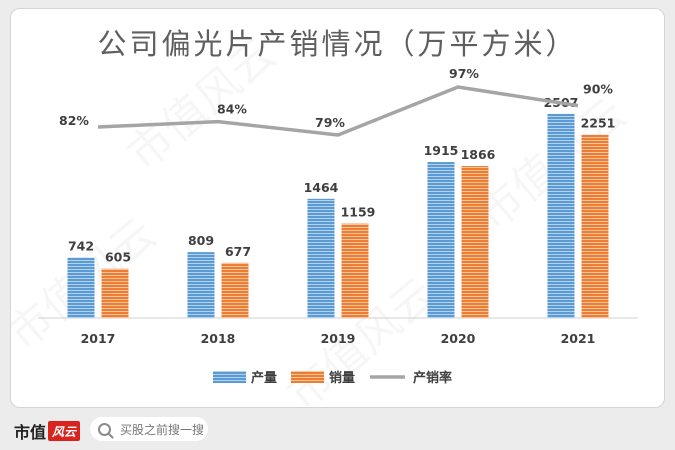  What do you see at coordinates (337, 430) in the screenshot?
I see `footer: 市值 风云 买股之前搜一搜` at bounding box center [337, 430].